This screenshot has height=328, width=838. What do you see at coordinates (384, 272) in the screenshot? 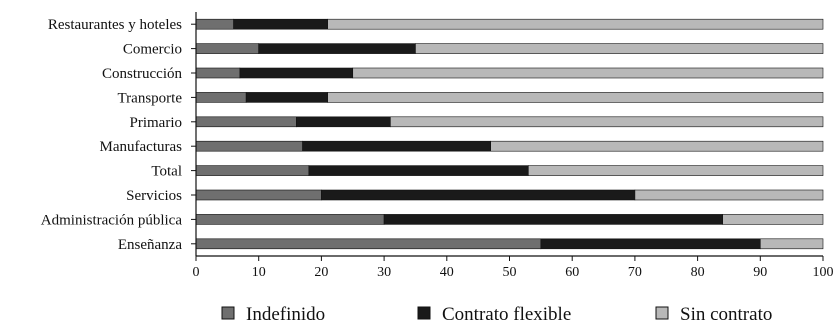
I see `x-tick-label: 30` at bounding box center [384, 272].